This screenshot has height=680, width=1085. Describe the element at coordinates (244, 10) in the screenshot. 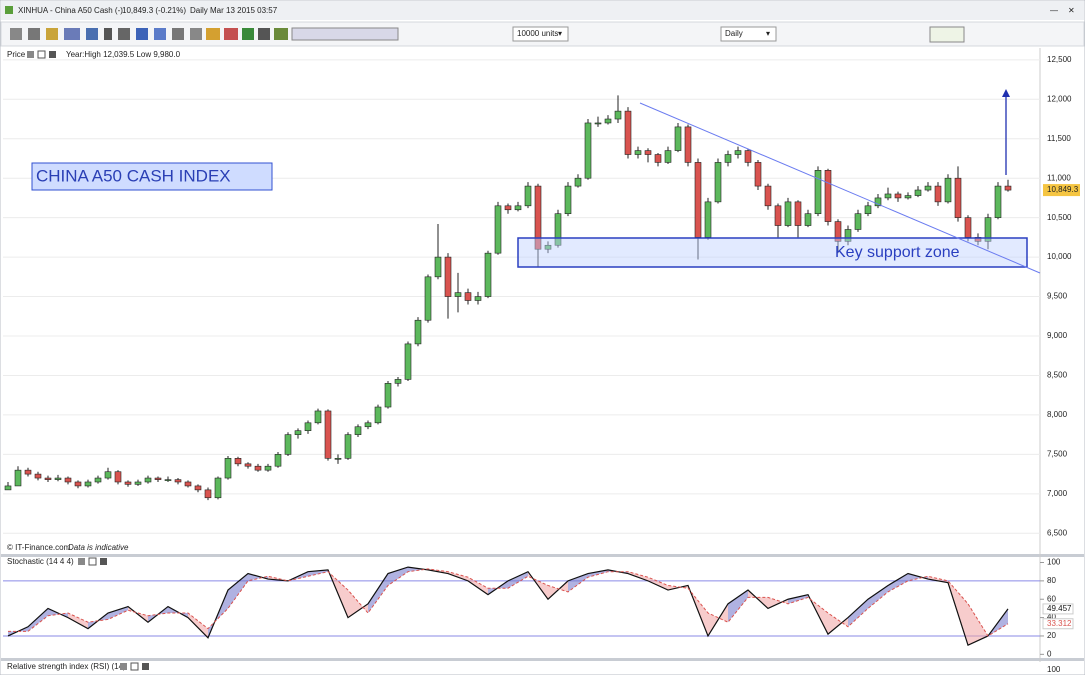

I see `timestamp: Mar 13 2015 03:57` at that location.